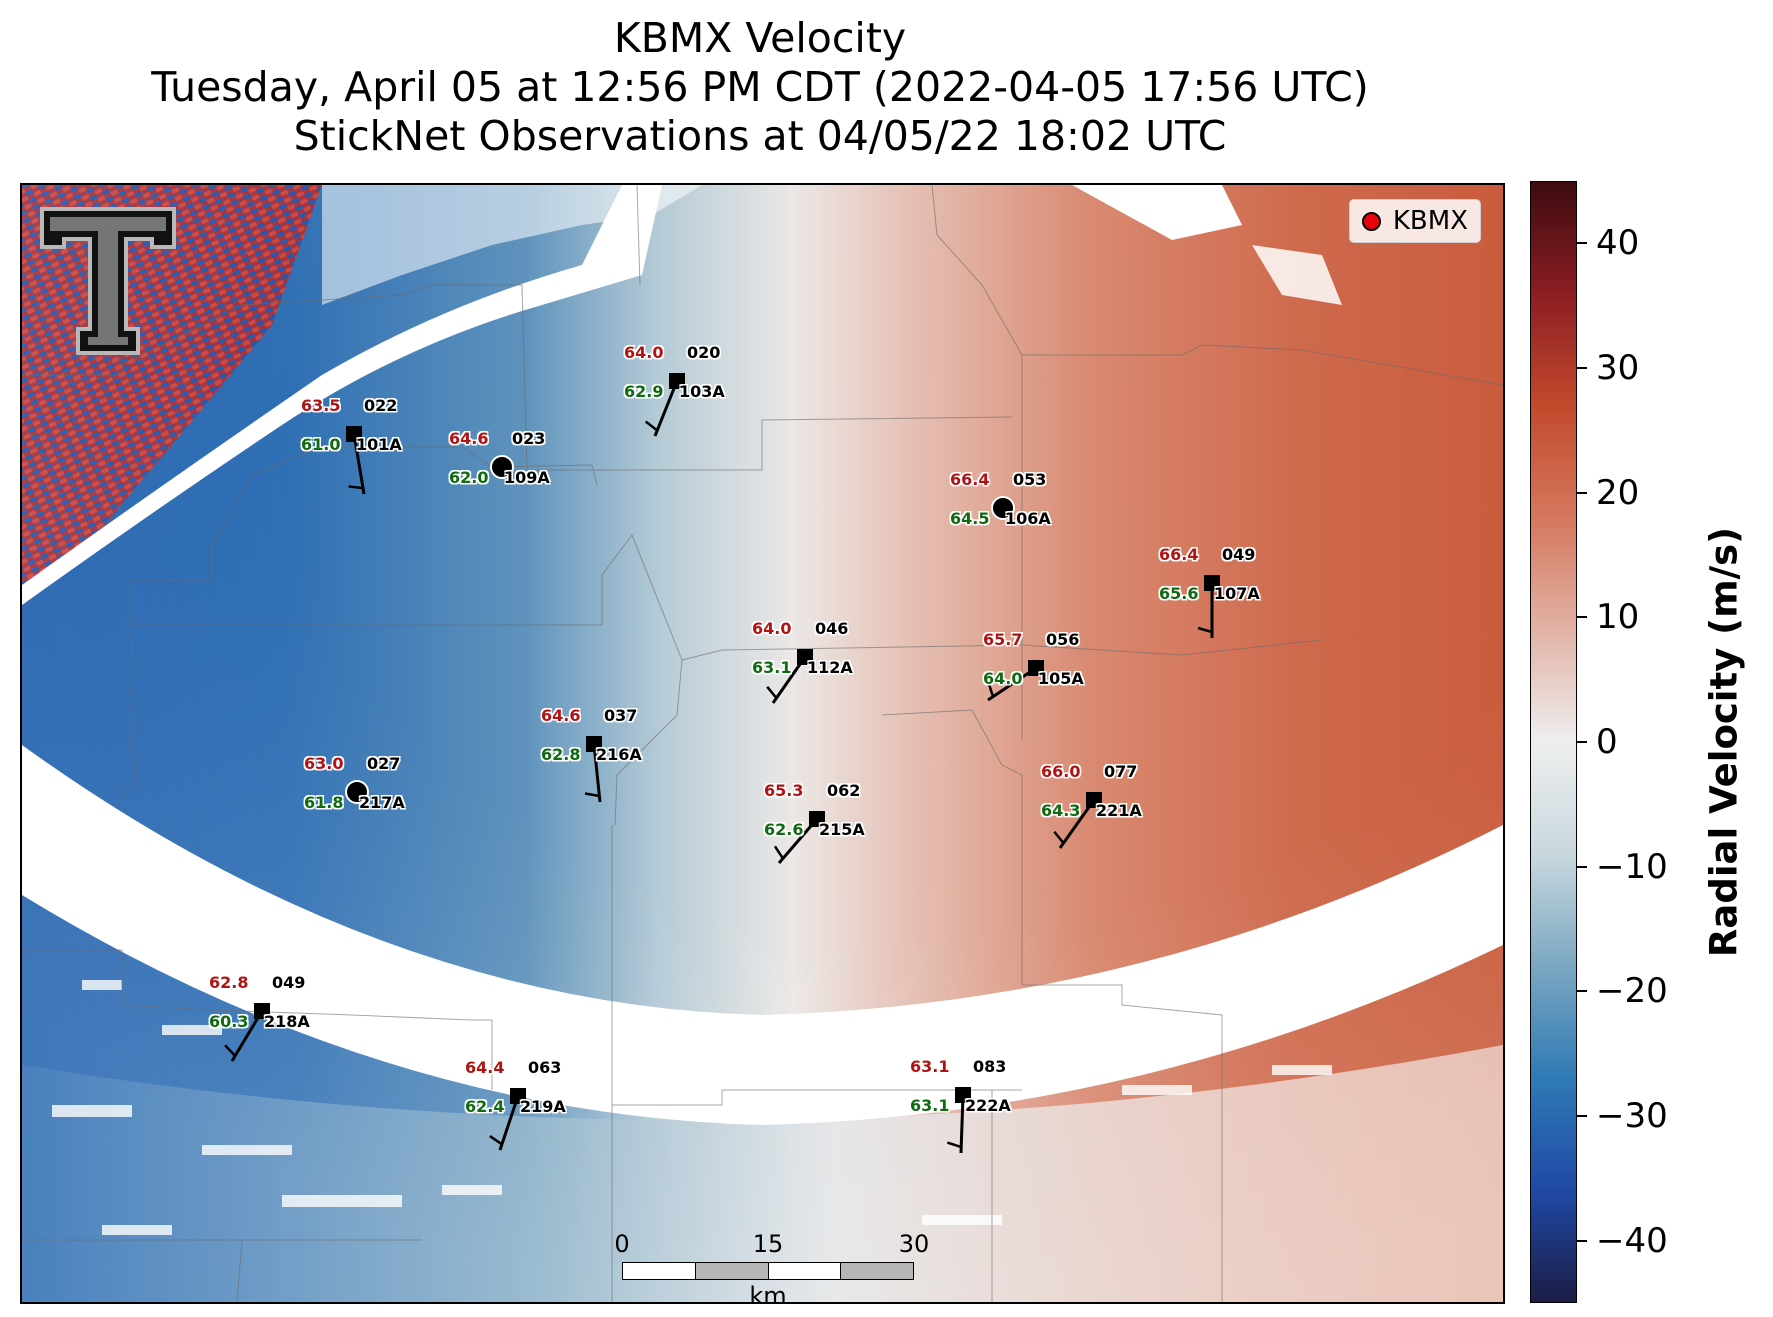 Image resolution: width=1773 pixels, height=1317 pixels. Describe the element at coordinates (1618, 492) in the screenshot. I see `colorbar-tick-label: 20` at that location.